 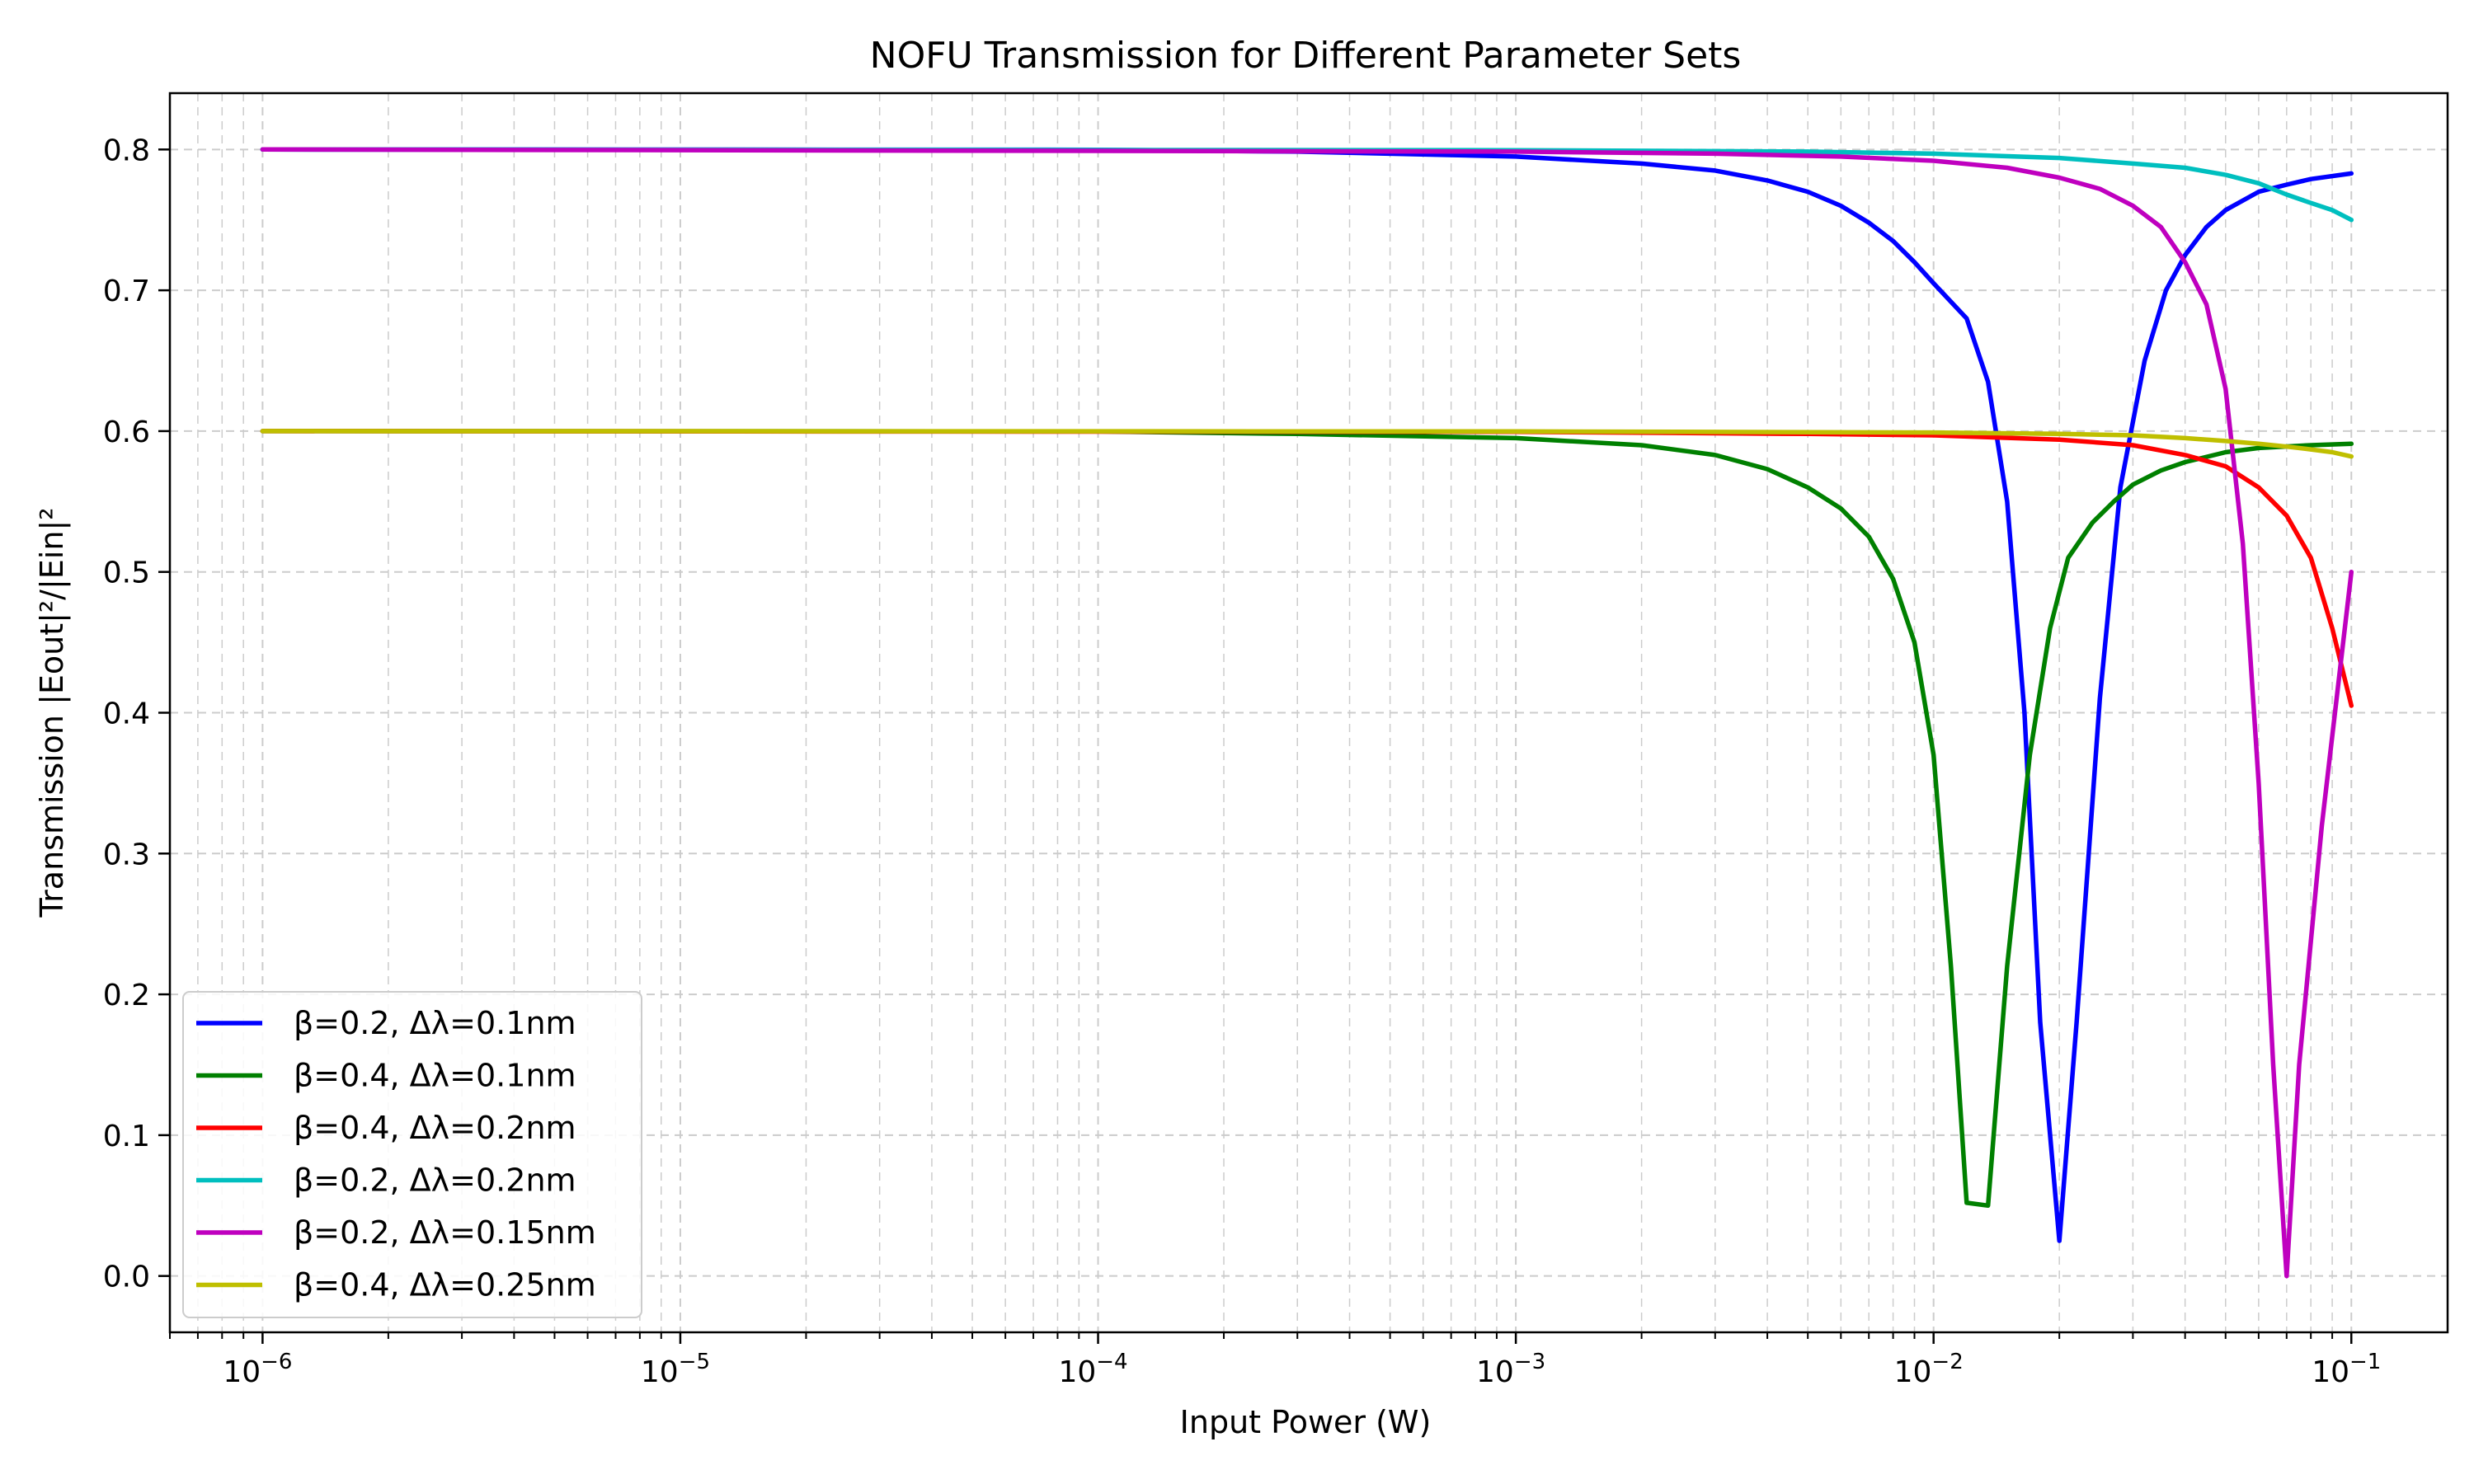 What do you see at coordinates (126, 855) in the screenshot?
I see `y-tick-label: 0.3` at bounding box center [126, 855].